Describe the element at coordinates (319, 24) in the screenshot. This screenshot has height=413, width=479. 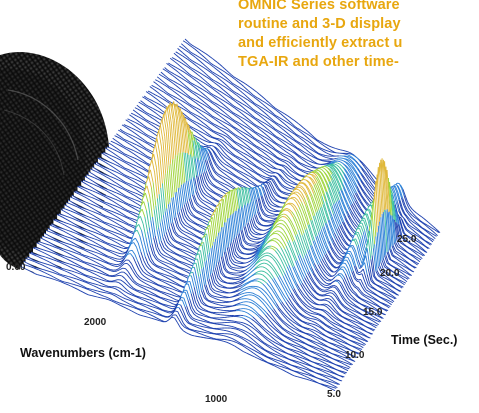
I see `caption-line-2: routine and 3-D display` at that location.